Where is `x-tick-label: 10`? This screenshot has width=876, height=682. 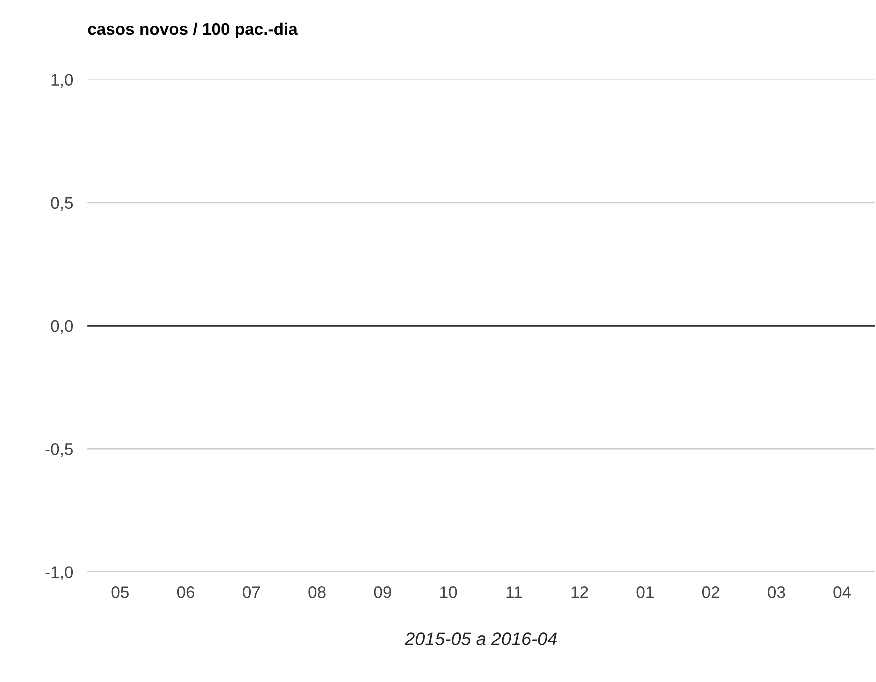 x-tick-label: 10 is located at coordinates (449, 592).